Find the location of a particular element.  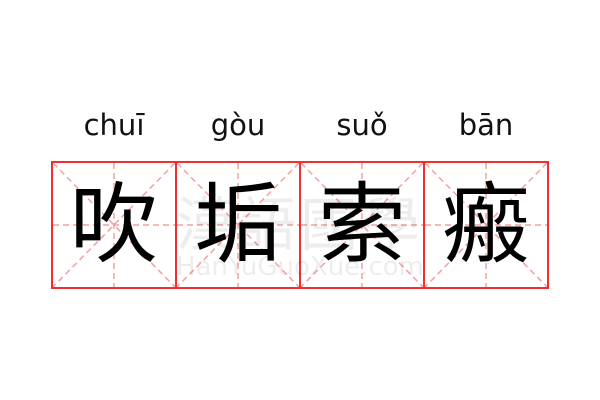

character-box-4: 瘢 is located at coordinates (486, 225).